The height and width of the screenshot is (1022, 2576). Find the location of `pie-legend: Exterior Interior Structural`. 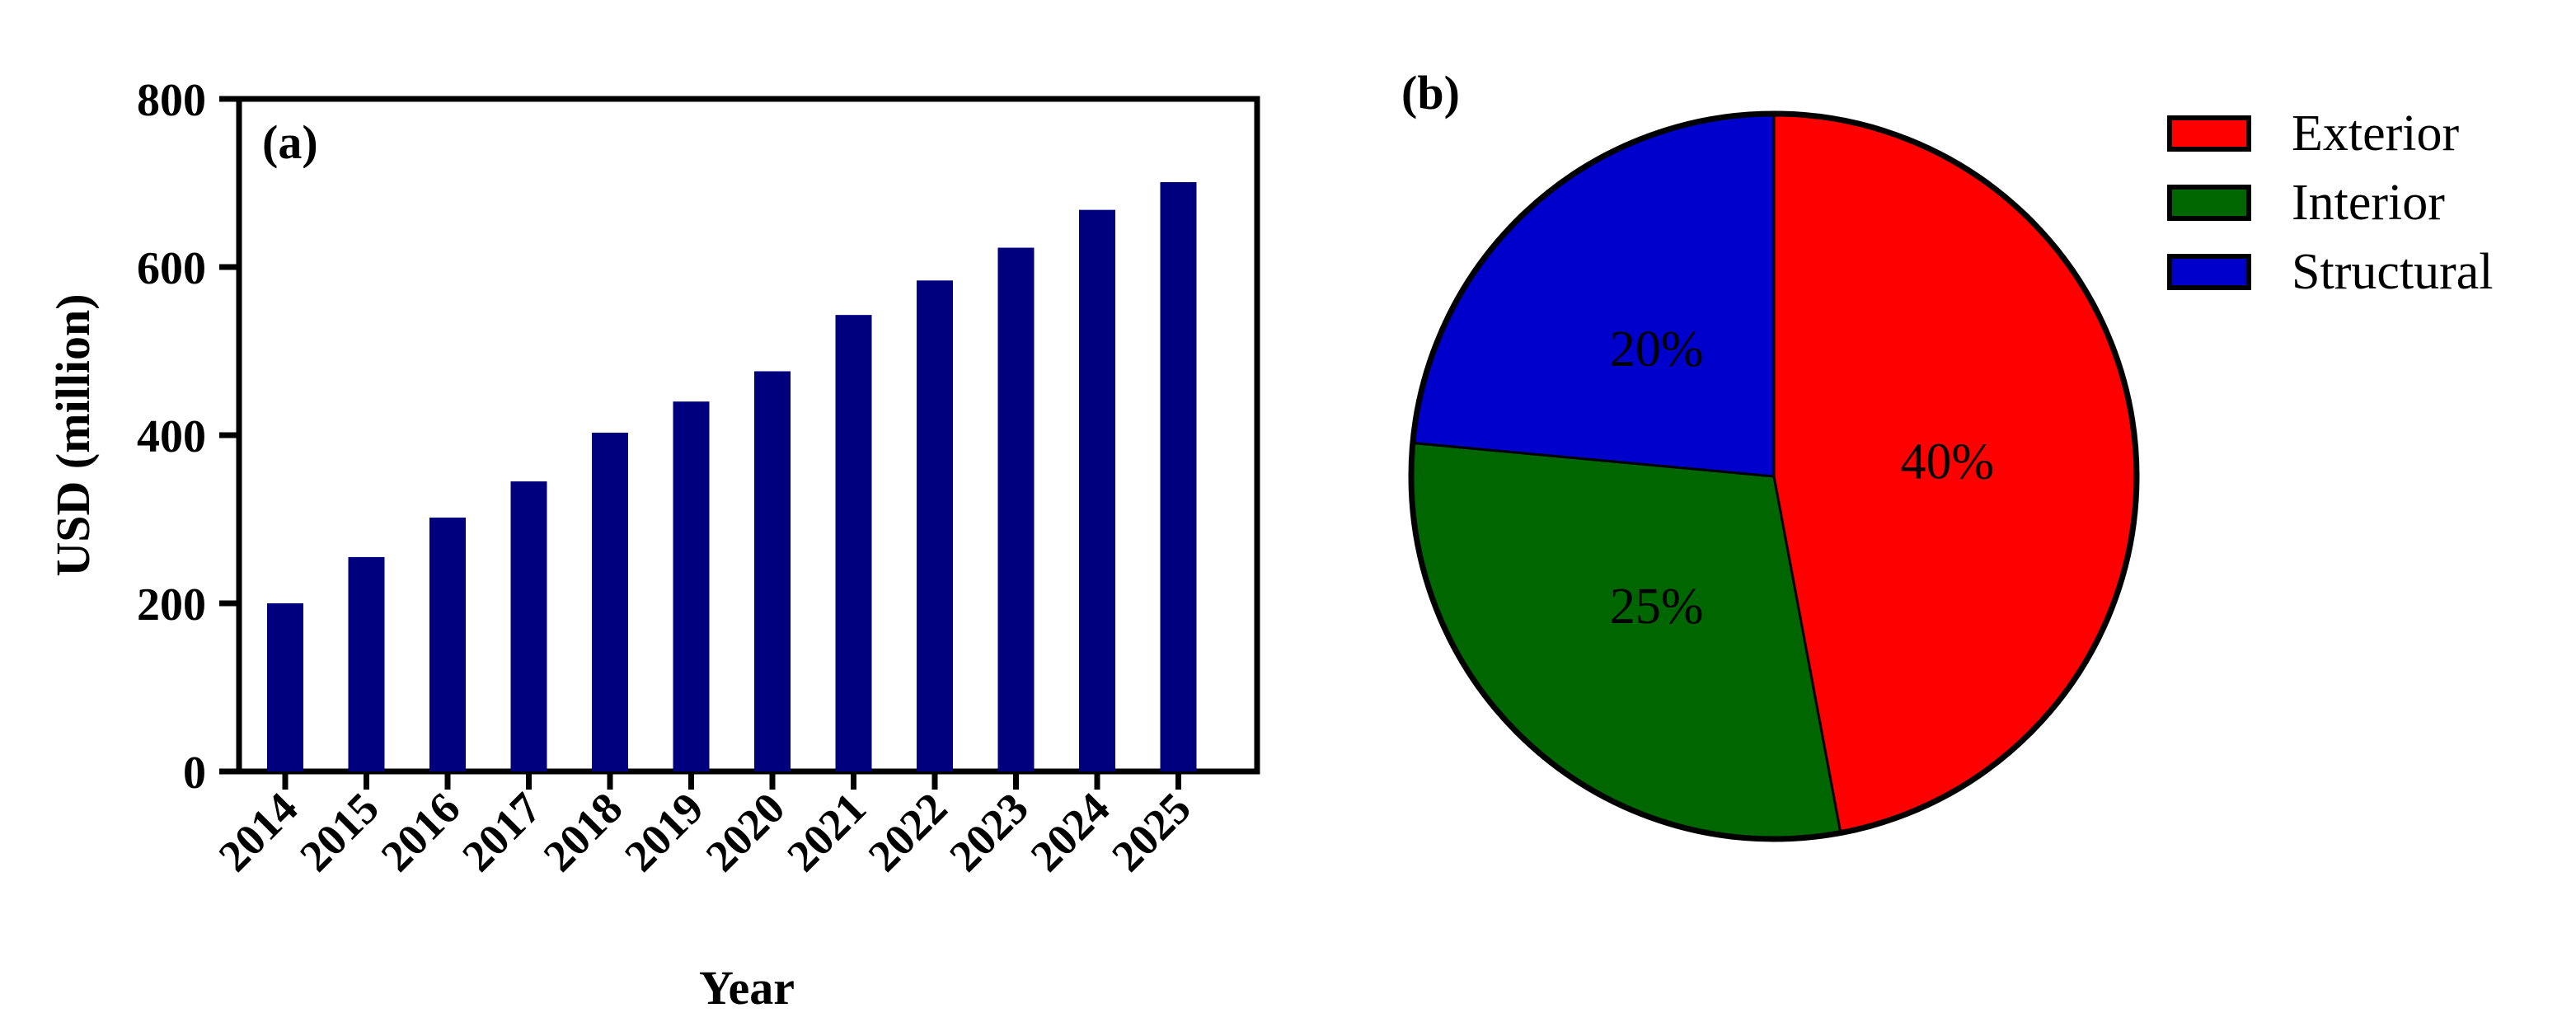

pie-legend: Exterior Interior Structural is located at coordinates (2331, 202).